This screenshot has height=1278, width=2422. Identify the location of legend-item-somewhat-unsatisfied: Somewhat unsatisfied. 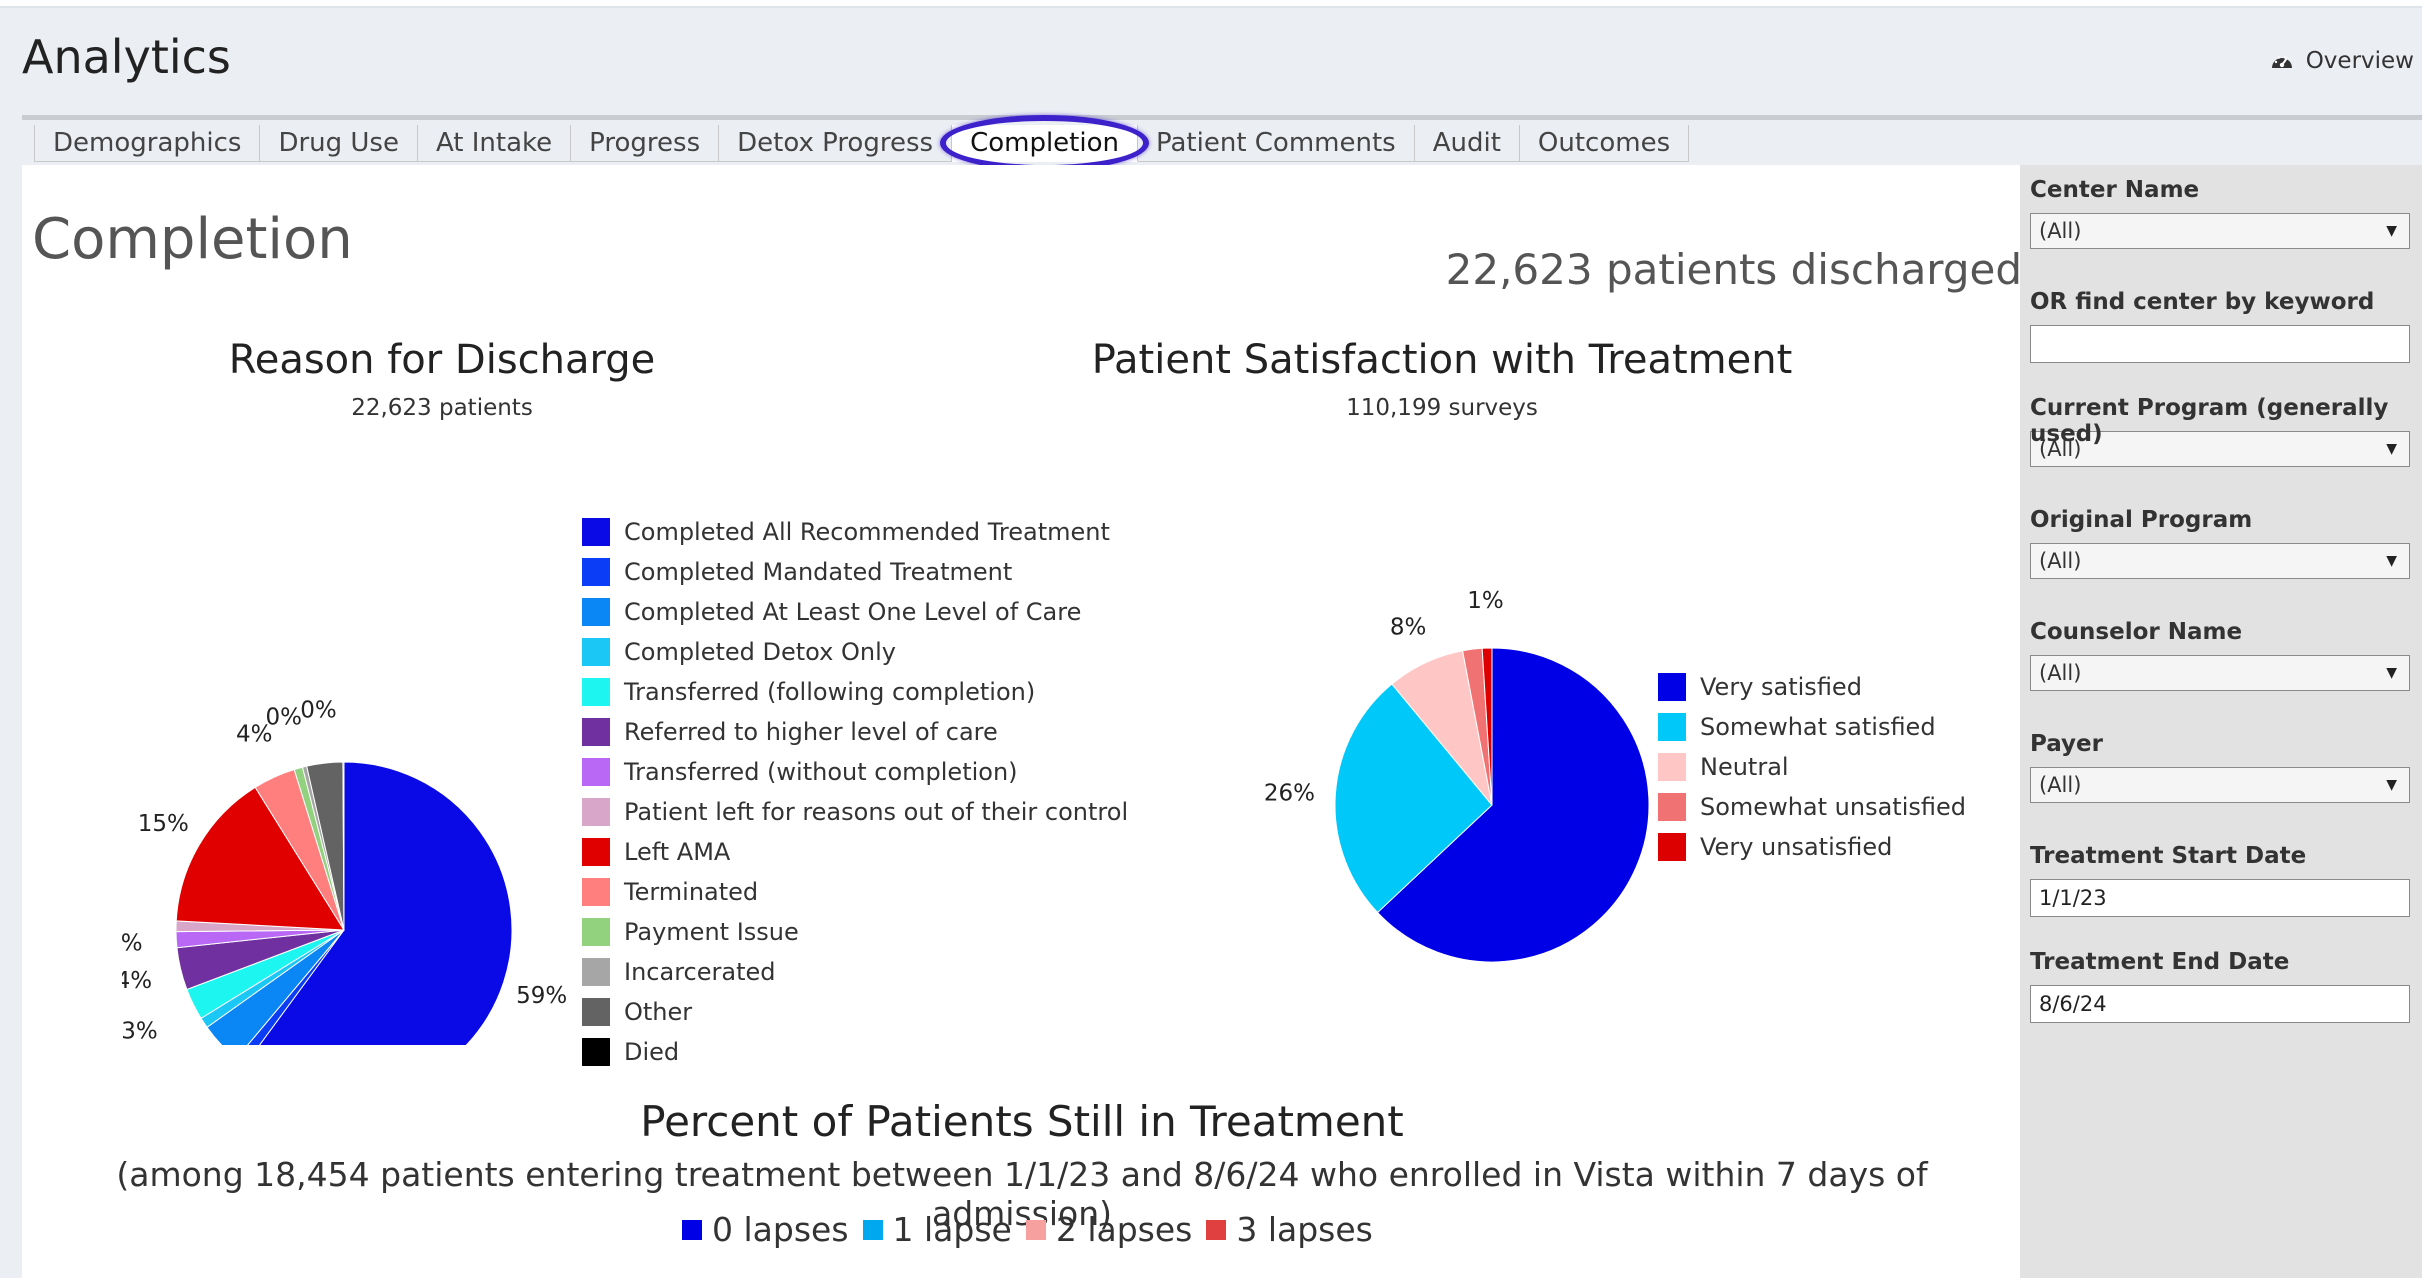
(1812, 807).